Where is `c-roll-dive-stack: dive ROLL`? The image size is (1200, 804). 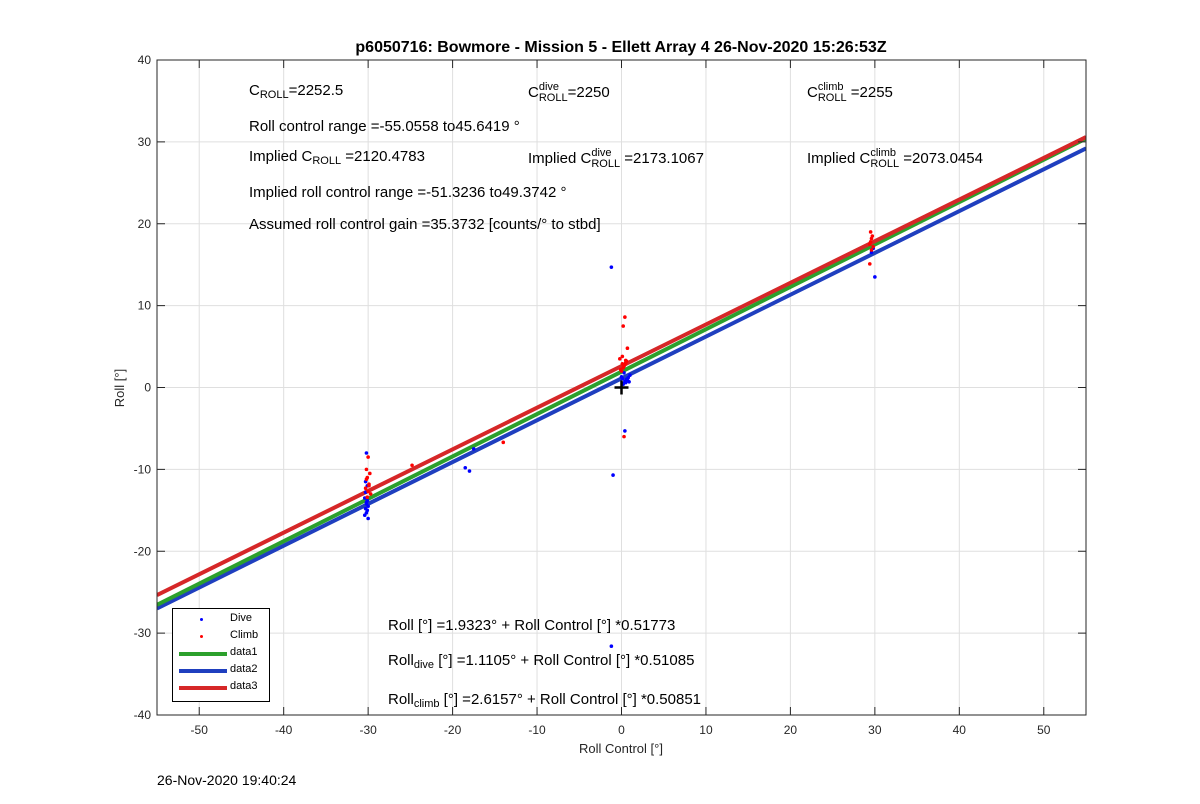
c-roll-dive-stack: dive ROLL is located at coordinates (553, 93).